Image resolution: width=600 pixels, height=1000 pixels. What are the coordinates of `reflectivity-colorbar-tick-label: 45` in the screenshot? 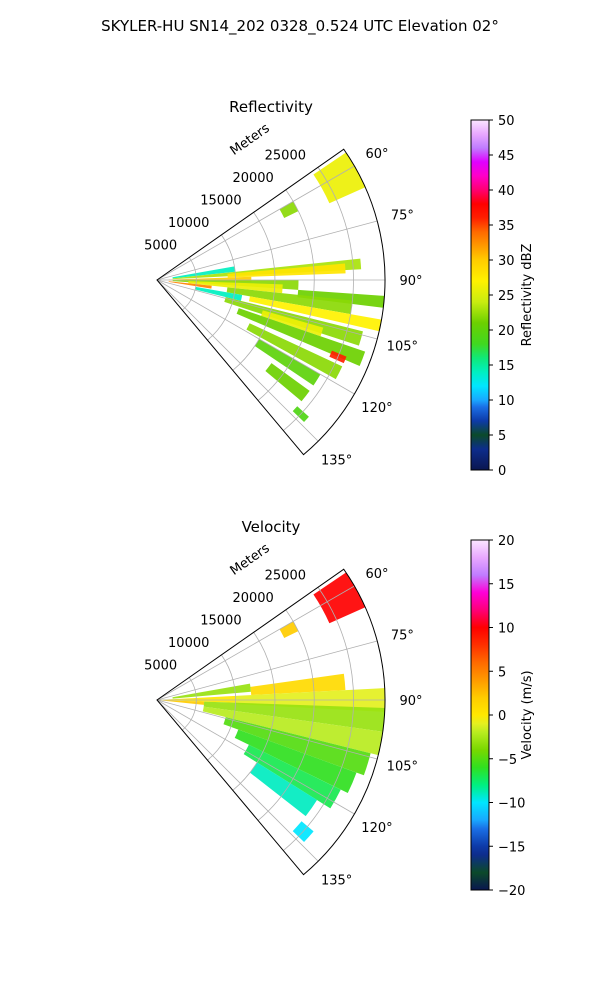 It's located at (506, 156).